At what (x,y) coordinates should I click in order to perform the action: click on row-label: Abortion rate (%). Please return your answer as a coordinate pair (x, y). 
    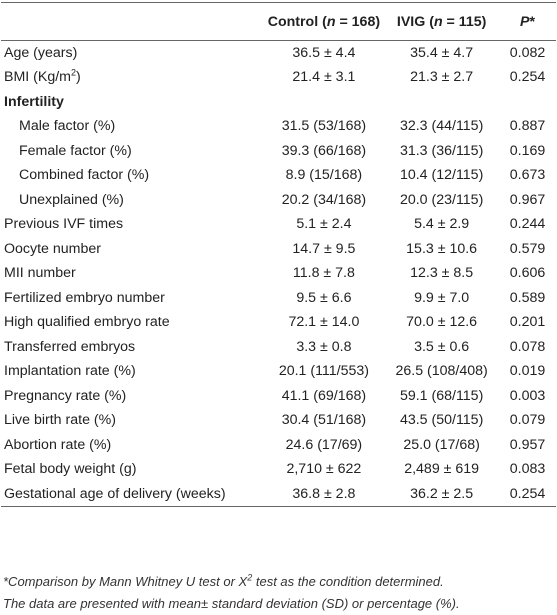
    Looking at the image, I should click on (58, 444).